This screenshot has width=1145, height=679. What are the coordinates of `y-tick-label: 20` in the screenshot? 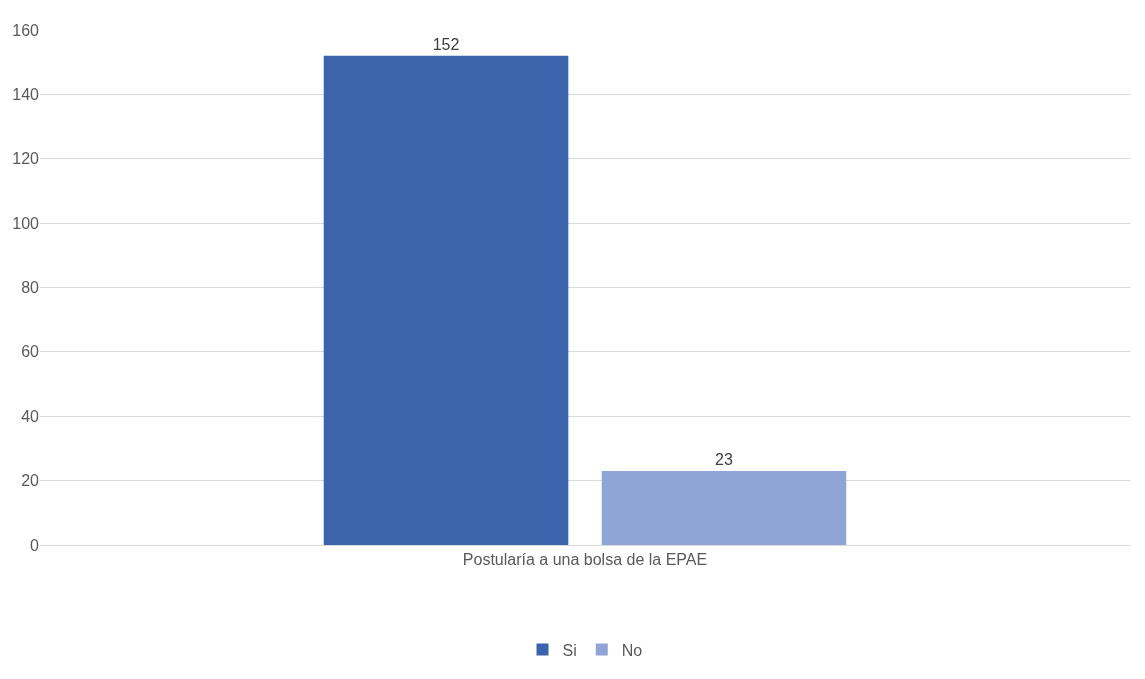 It's located at (30, 481).